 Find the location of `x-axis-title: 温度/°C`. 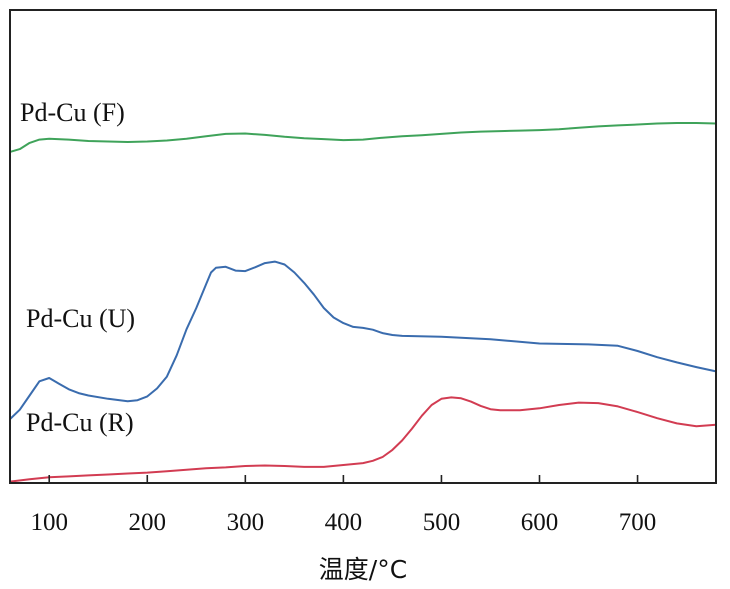

x-axis-title: 温度/°C is located at coordinates (363, 569).